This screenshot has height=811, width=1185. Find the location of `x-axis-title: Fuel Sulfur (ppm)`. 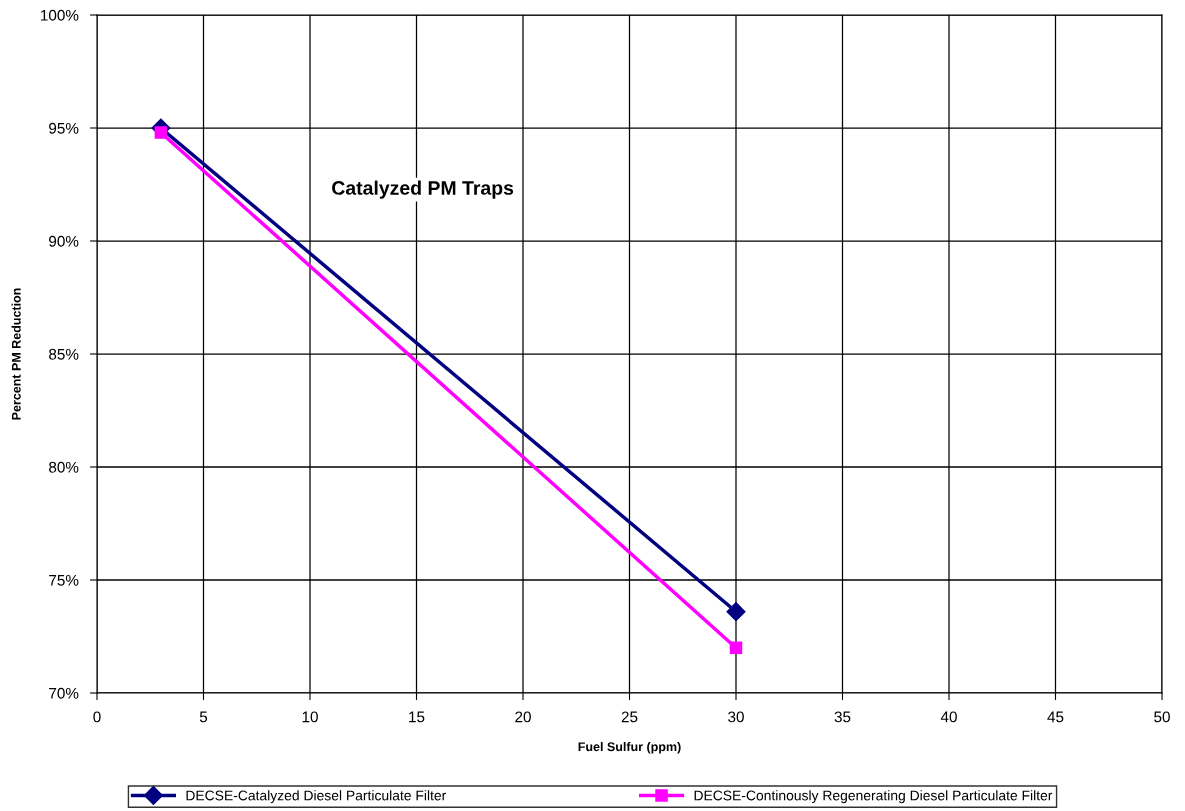

x-axis-title: Fuel Sulfur (ppm) is located at coordinates (629, 747).